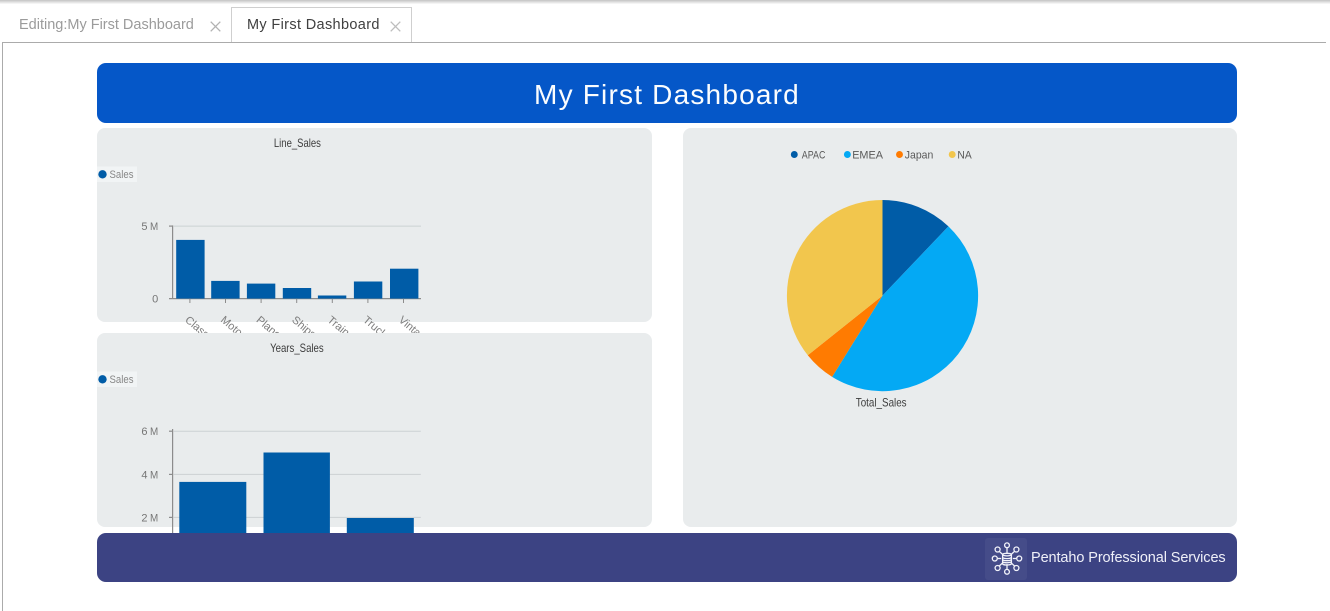 This screenshot has height=611, width=1330. Describe the element at coordinates (964, 156) in the screenshot. I see `svg-text: NA` at that location.